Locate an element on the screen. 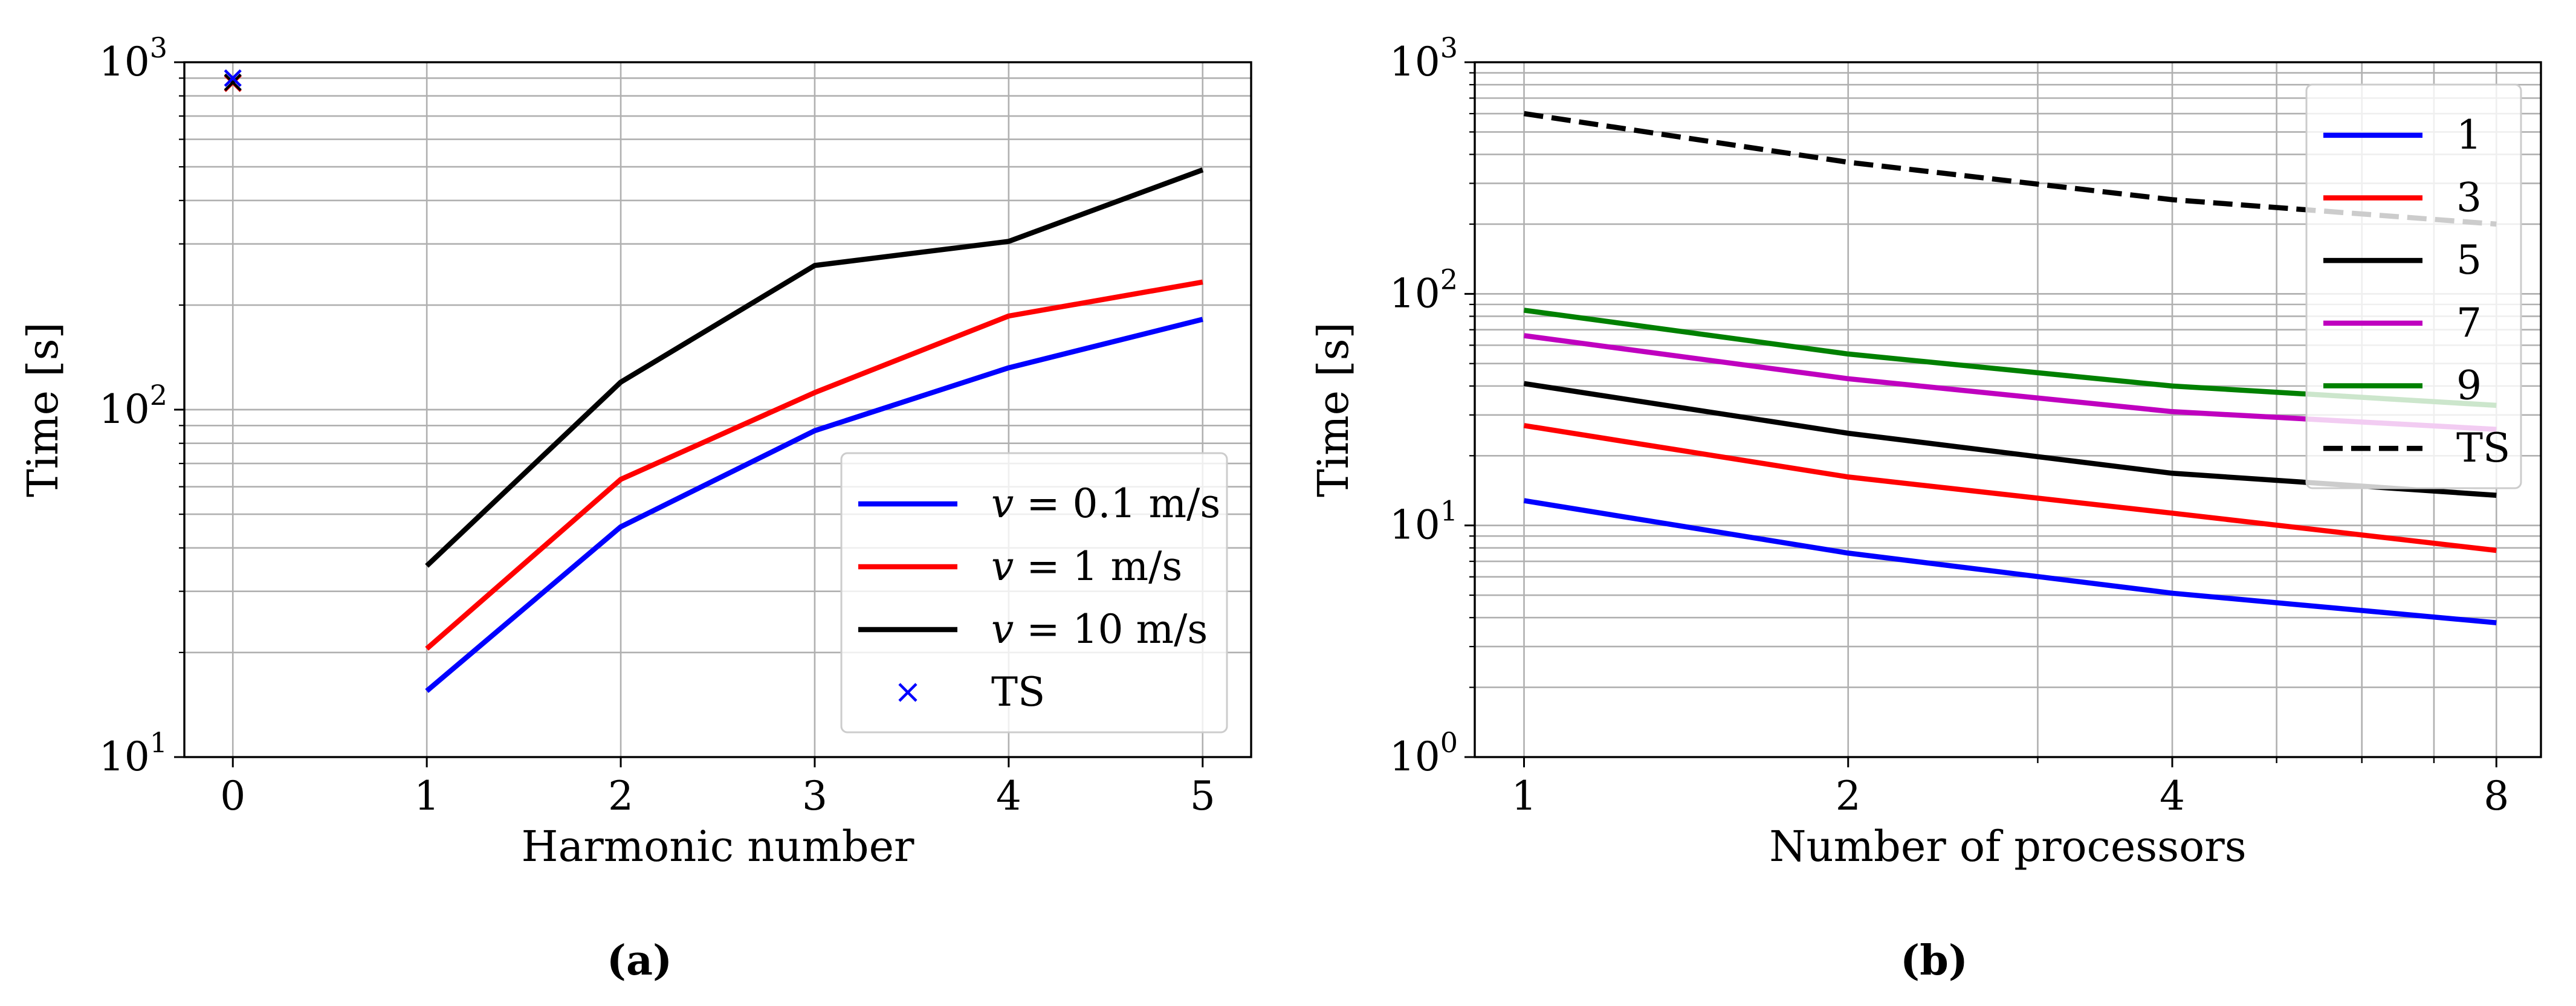  legend: 1 3 5 7 9 TS is located at coordinates (2413, 286).